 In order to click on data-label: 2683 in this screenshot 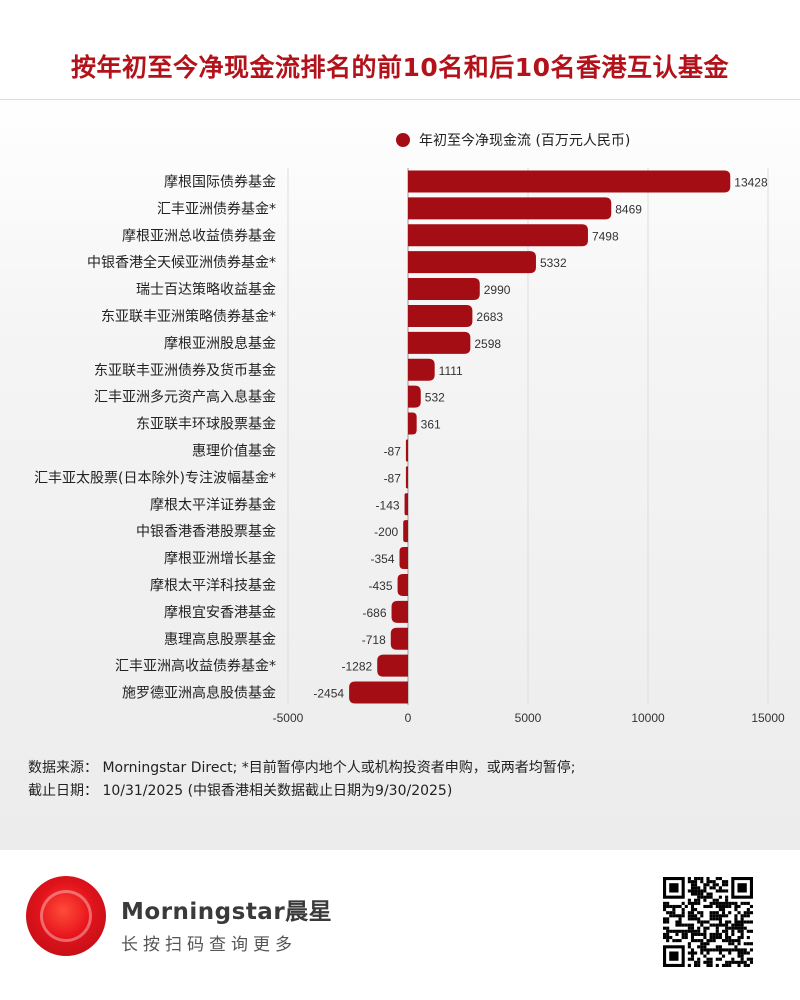, I will do `click(489, 317)`.